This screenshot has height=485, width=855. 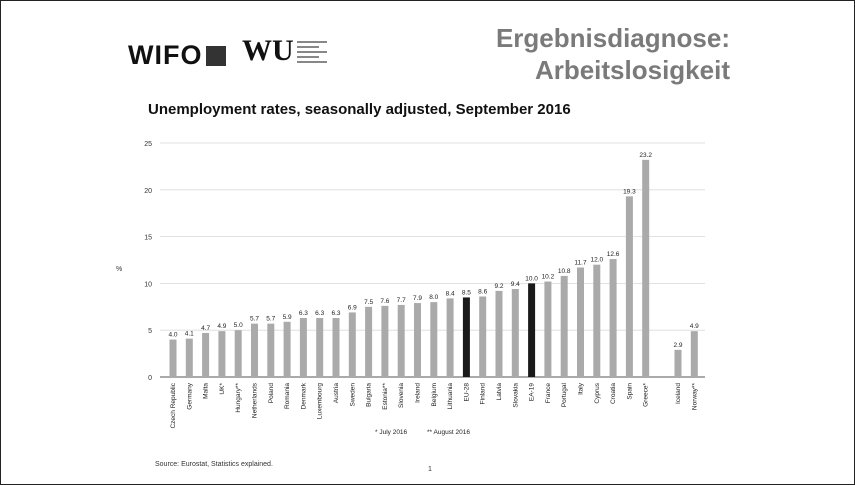 I want to click on bar-value-label: 10.2, so click(x=548, y=277).